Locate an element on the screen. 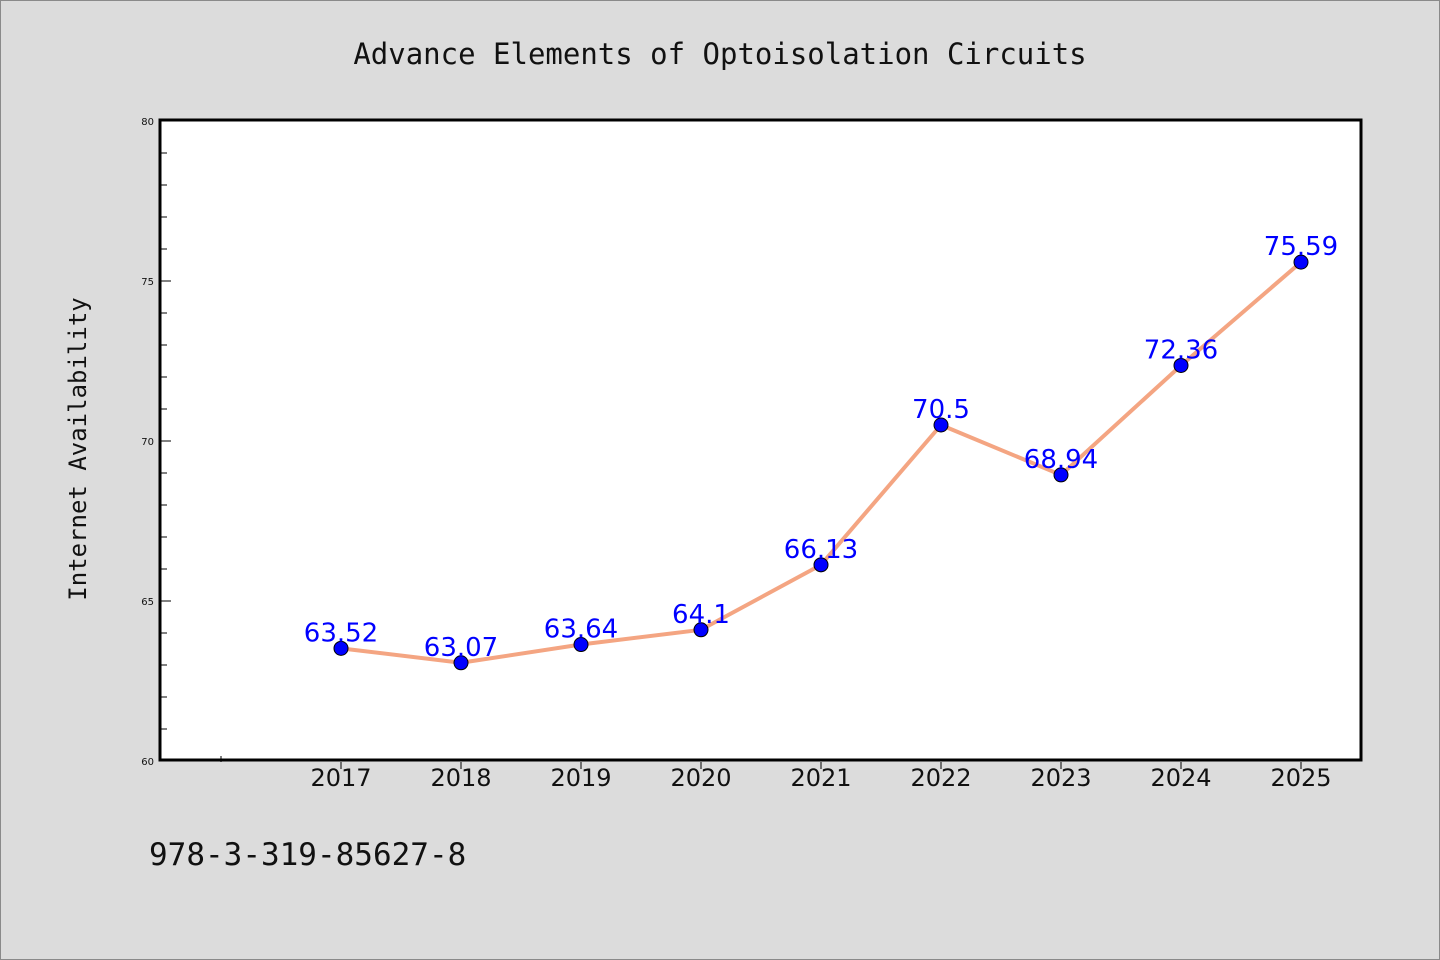  data-label: 63.07 is located at coordinates (461, 648).